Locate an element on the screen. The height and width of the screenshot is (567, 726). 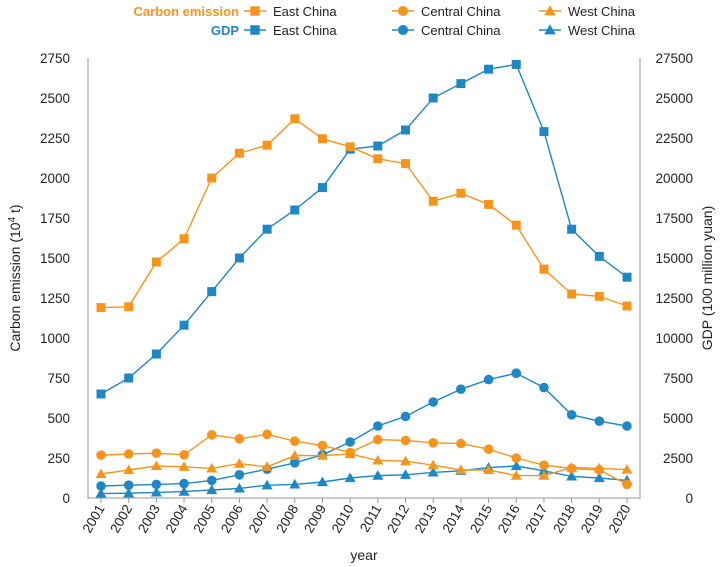
series-carbon-emission-central-china is located at coordinates (364, 459).